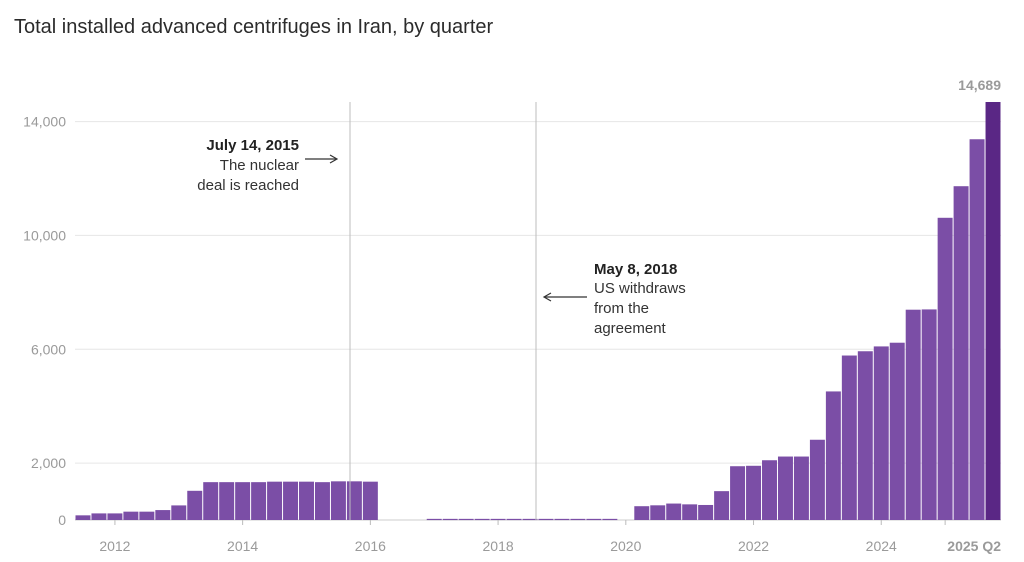 This screenshot has height=562, width=1024. I want to click on arrow-right-head, so click(334, 159).